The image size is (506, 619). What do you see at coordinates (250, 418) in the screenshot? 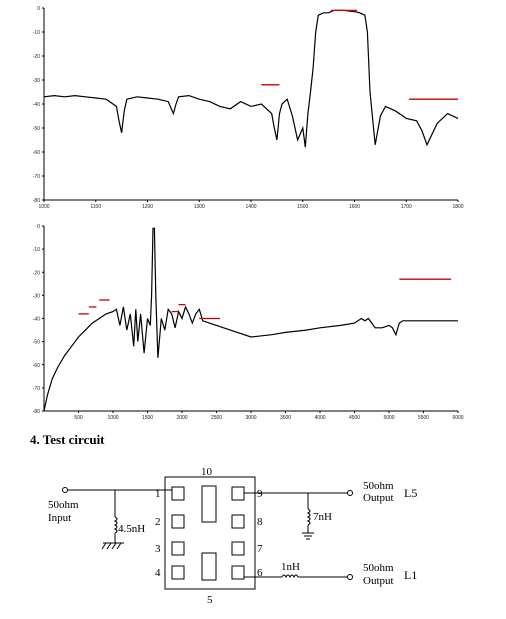
I see `x-tick-label: 3000` at bounding box center [250, 418].